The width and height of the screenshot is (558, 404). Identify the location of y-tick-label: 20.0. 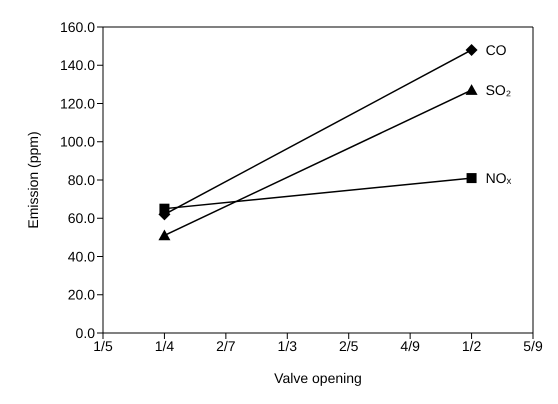
(82, 294).